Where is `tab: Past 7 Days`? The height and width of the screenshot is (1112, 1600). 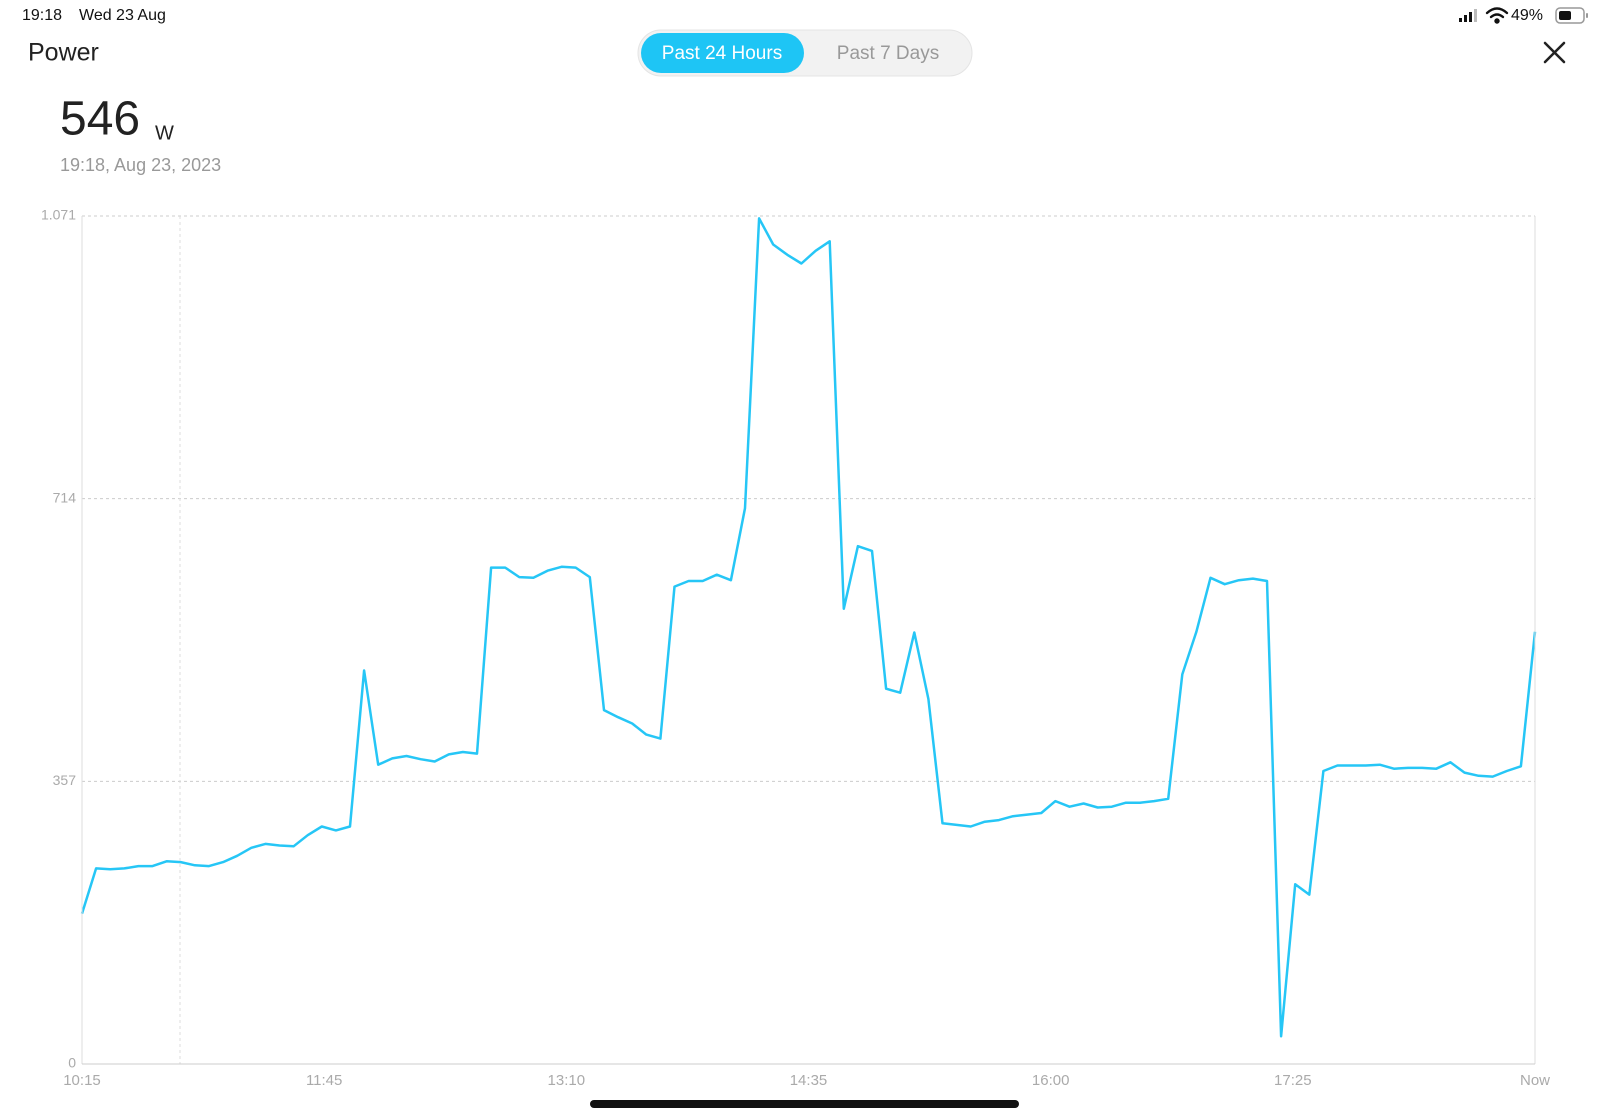
tab: Past 7 Days is located at coordinates (888, 53).